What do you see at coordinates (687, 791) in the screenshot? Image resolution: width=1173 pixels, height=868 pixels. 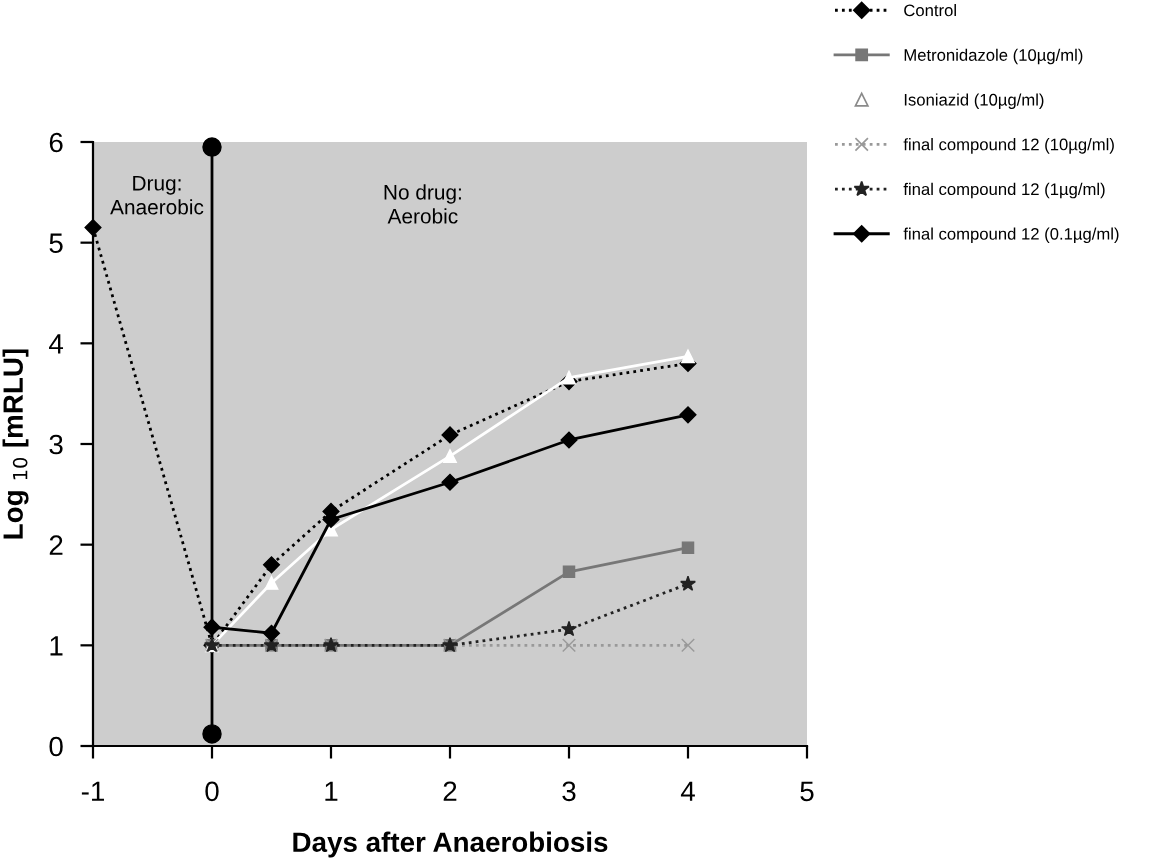 I see `x-tick-label: 4` at bounding box center [687, 791].